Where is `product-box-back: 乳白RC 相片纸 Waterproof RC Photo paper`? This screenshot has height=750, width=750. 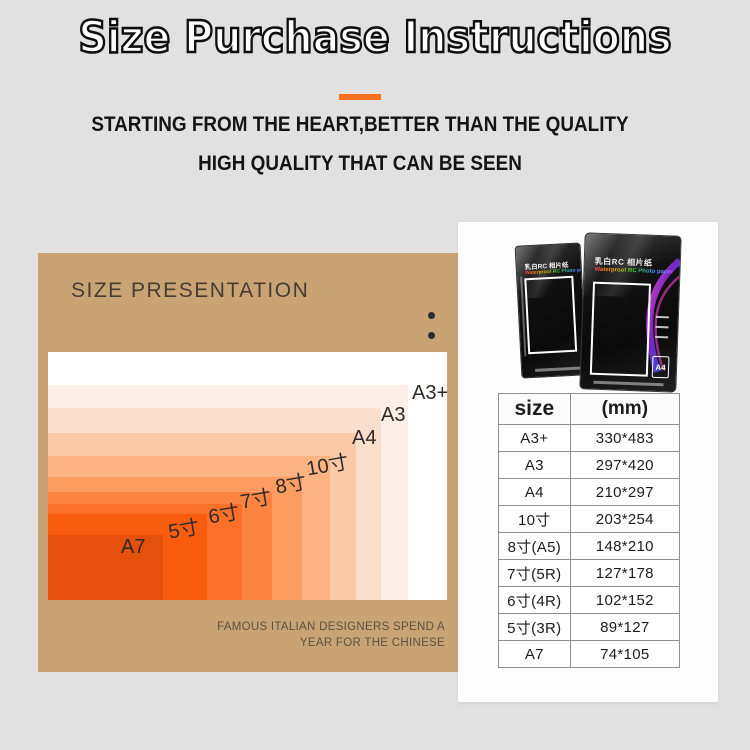 product-box-back: 乳白RC 相片纸 Waterproof RC Photo paper is located at coordinates (551, 310).